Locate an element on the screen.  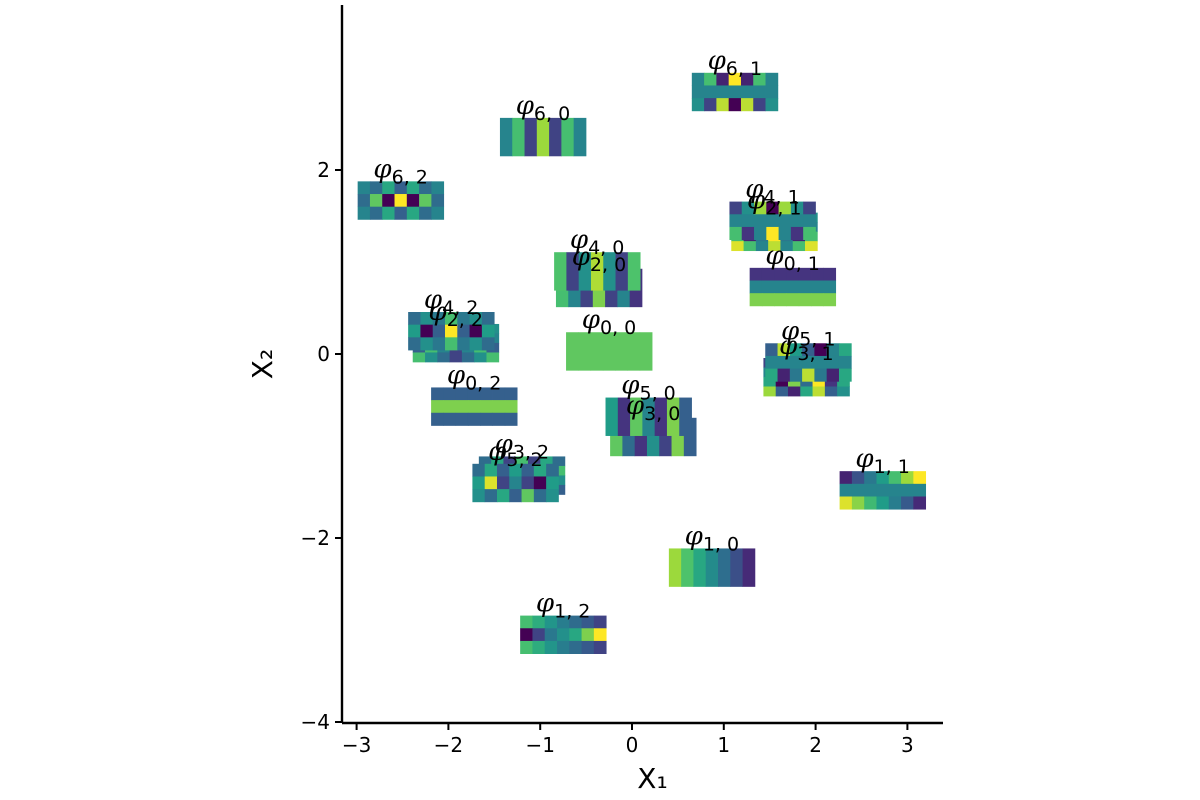
point-label-subscript: 2, 2 is located at coordinates (465, 320).